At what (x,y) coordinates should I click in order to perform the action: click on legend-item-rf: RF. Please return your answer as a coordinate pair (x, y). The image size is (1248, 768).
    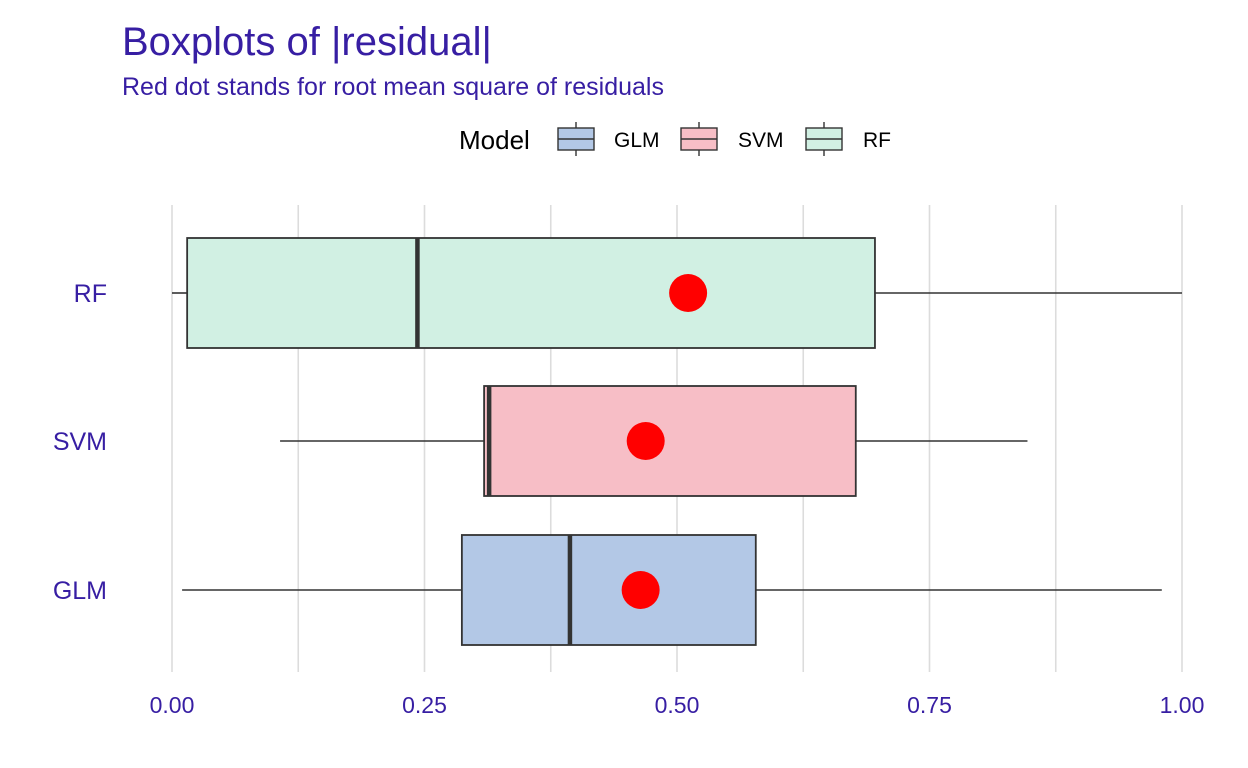
    Looking at the image, I should click on (848, 139).